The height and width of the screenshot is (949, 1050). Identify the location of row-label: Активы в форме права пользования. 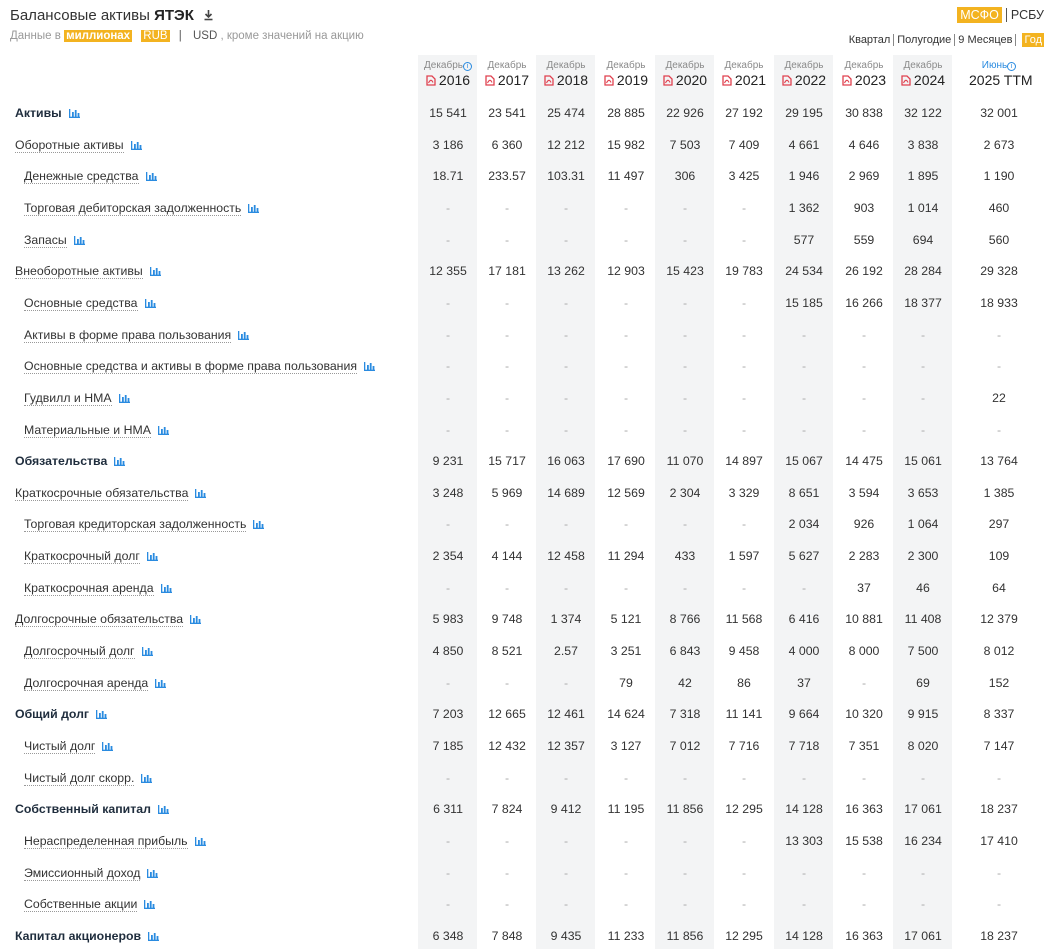
(137, 335).